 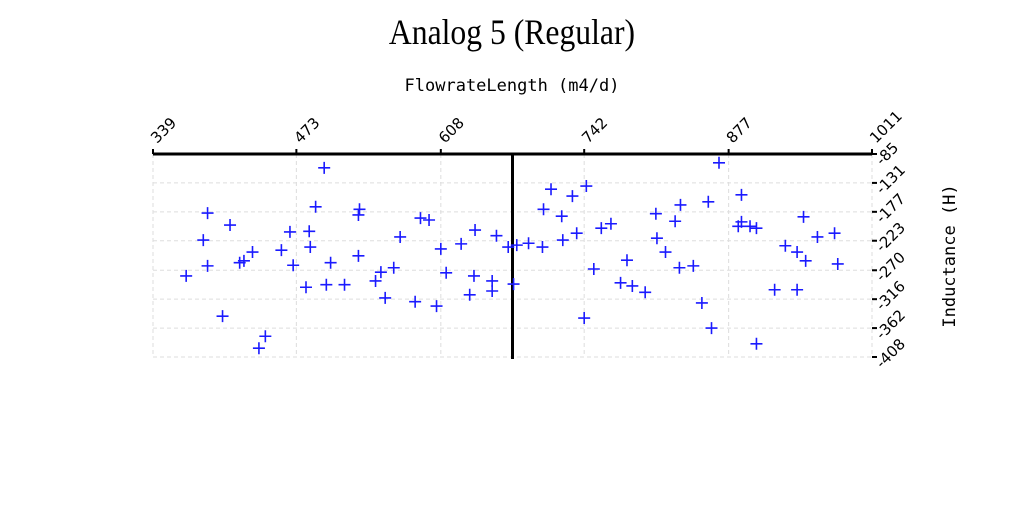 I want to click on y-tick-label: -270, so click(x=890, y=266).